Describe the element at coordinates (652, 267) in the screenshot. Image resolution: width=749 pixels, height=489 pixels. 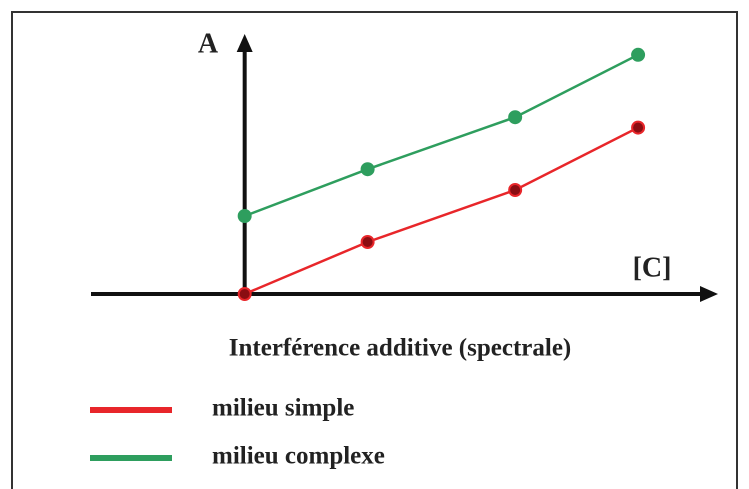
I see `x-axis-label: [C]` at that location.